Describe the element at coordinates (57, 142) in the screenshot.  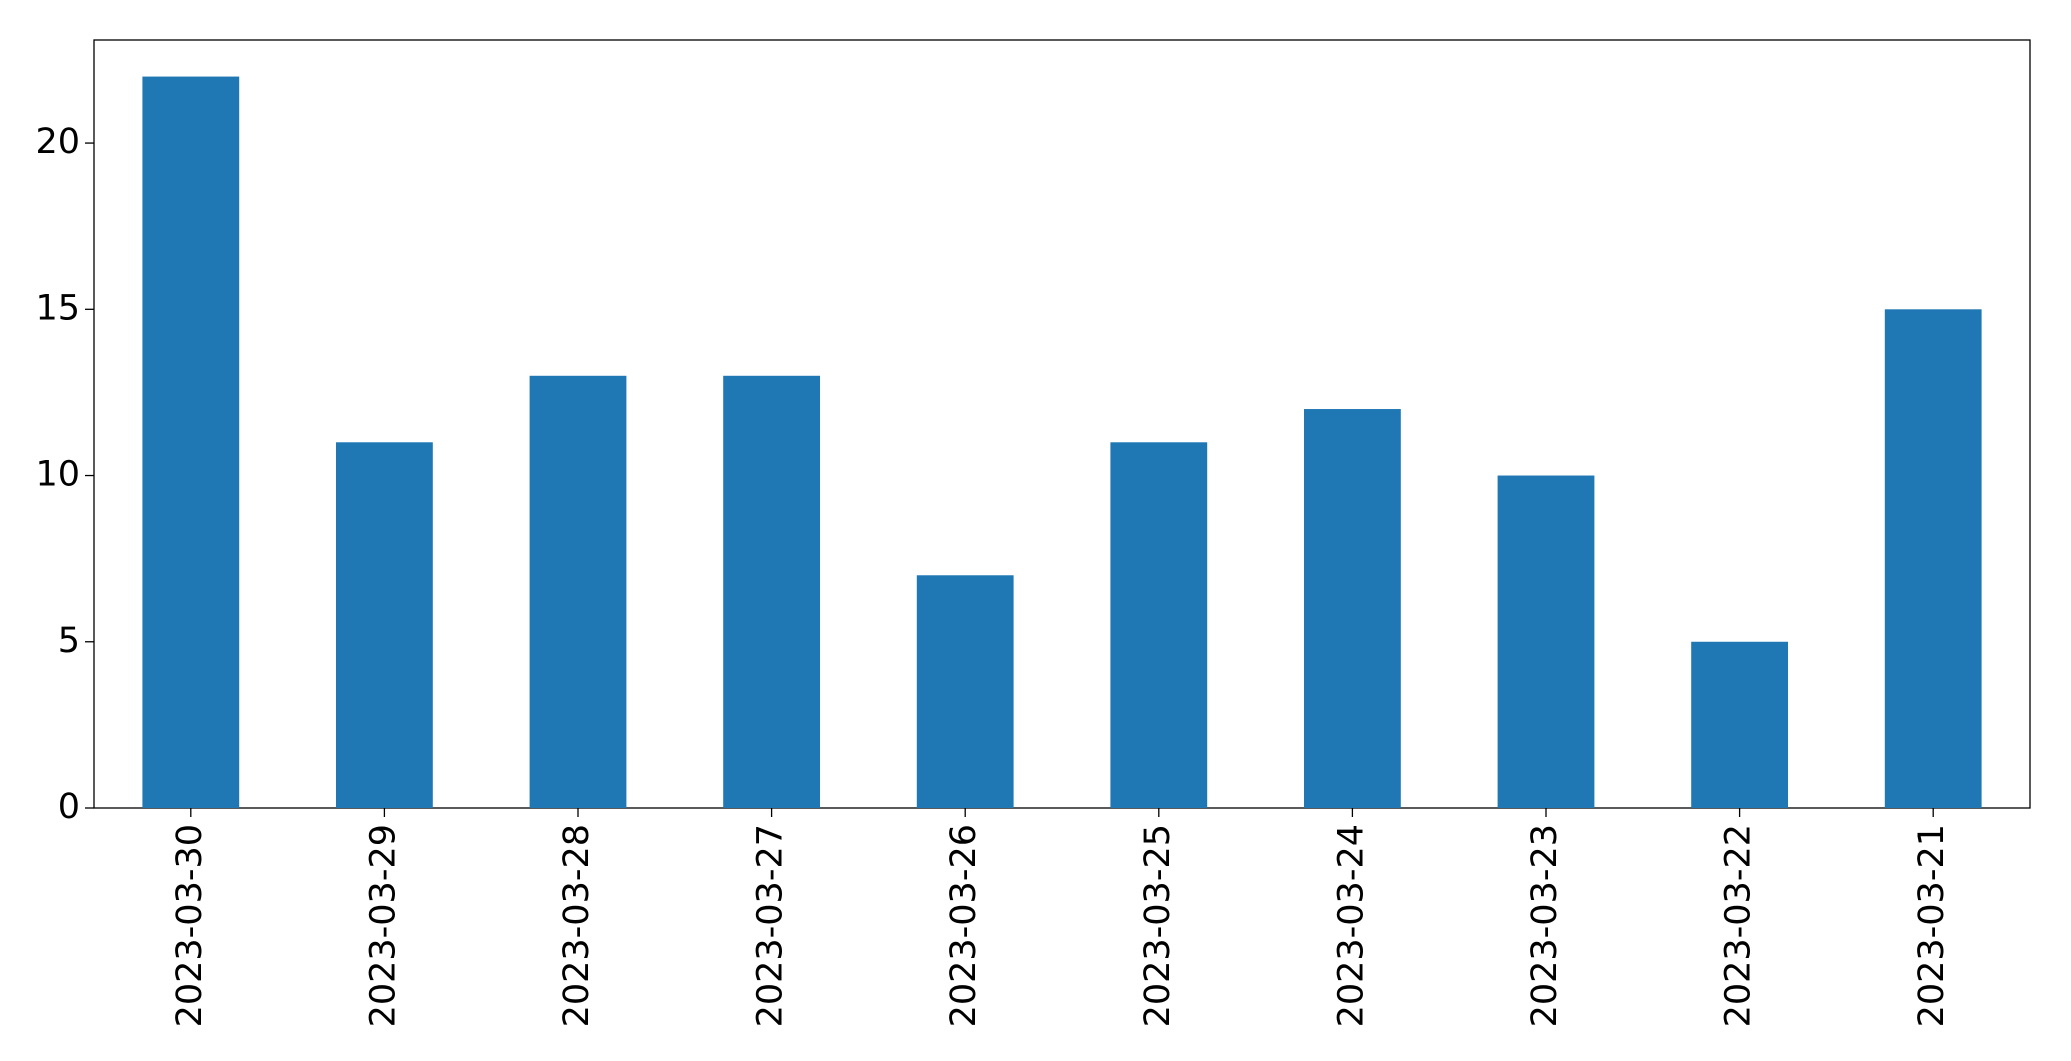
I see `y-tick-label: 20` at that location.